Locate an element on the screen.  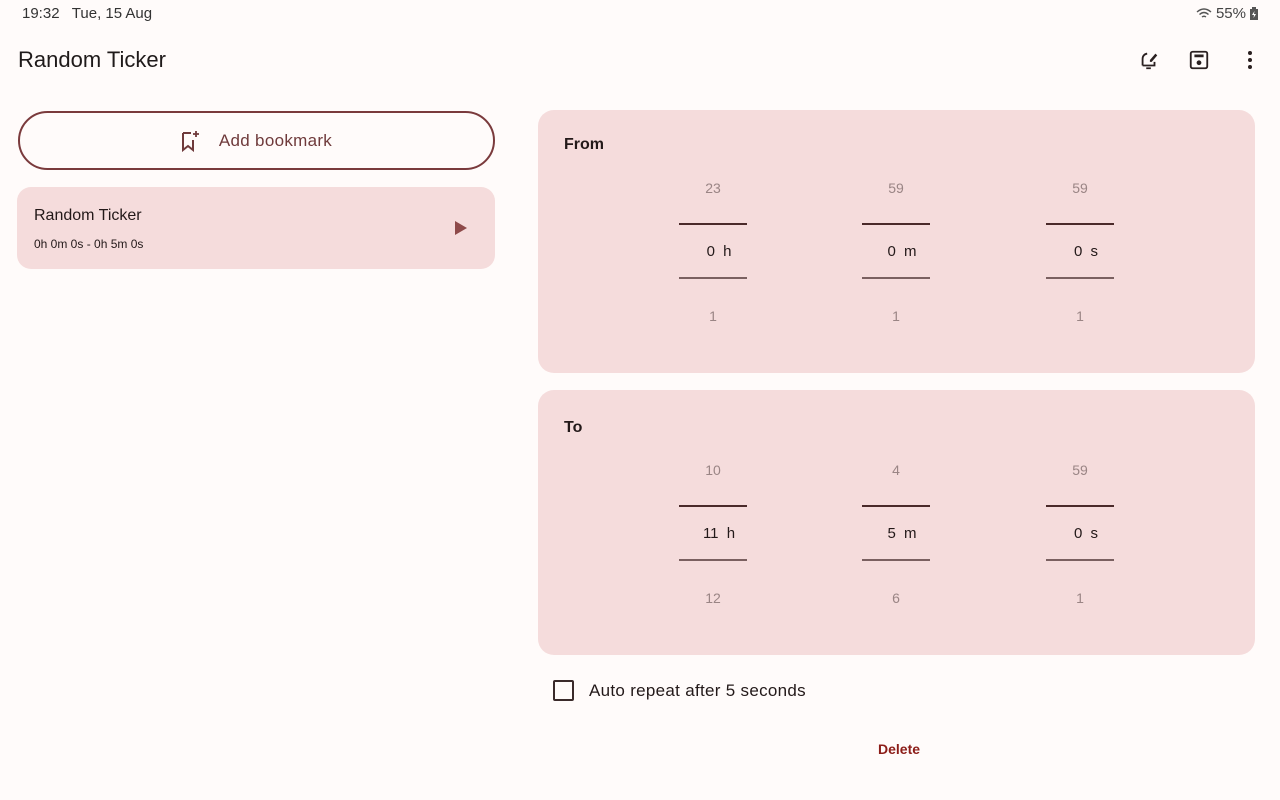
page-title: Random Ticker is located at coordinates (92, 59).